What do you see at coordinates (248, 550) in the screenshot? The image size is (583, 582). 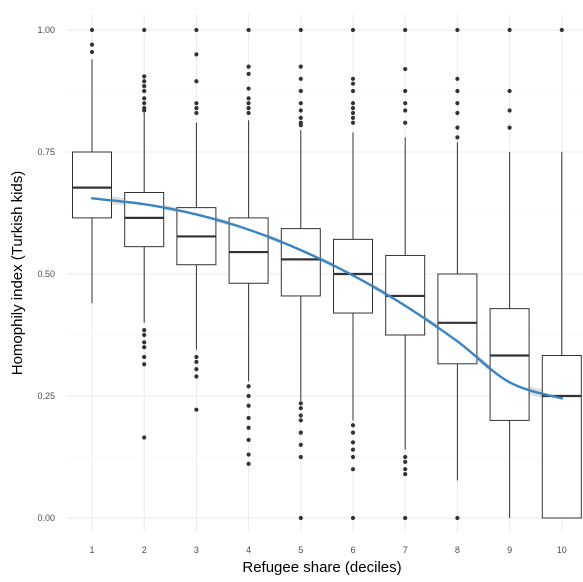 I see `x-tick-label: 4` at bounding box center [248, 550].